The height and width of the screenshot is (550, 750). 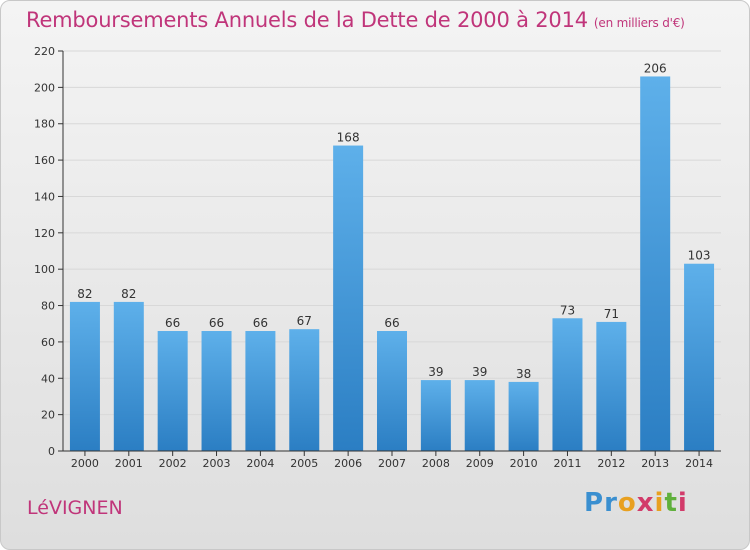 I want to click on y-tick-label: 0, so click(x=51, y=451).